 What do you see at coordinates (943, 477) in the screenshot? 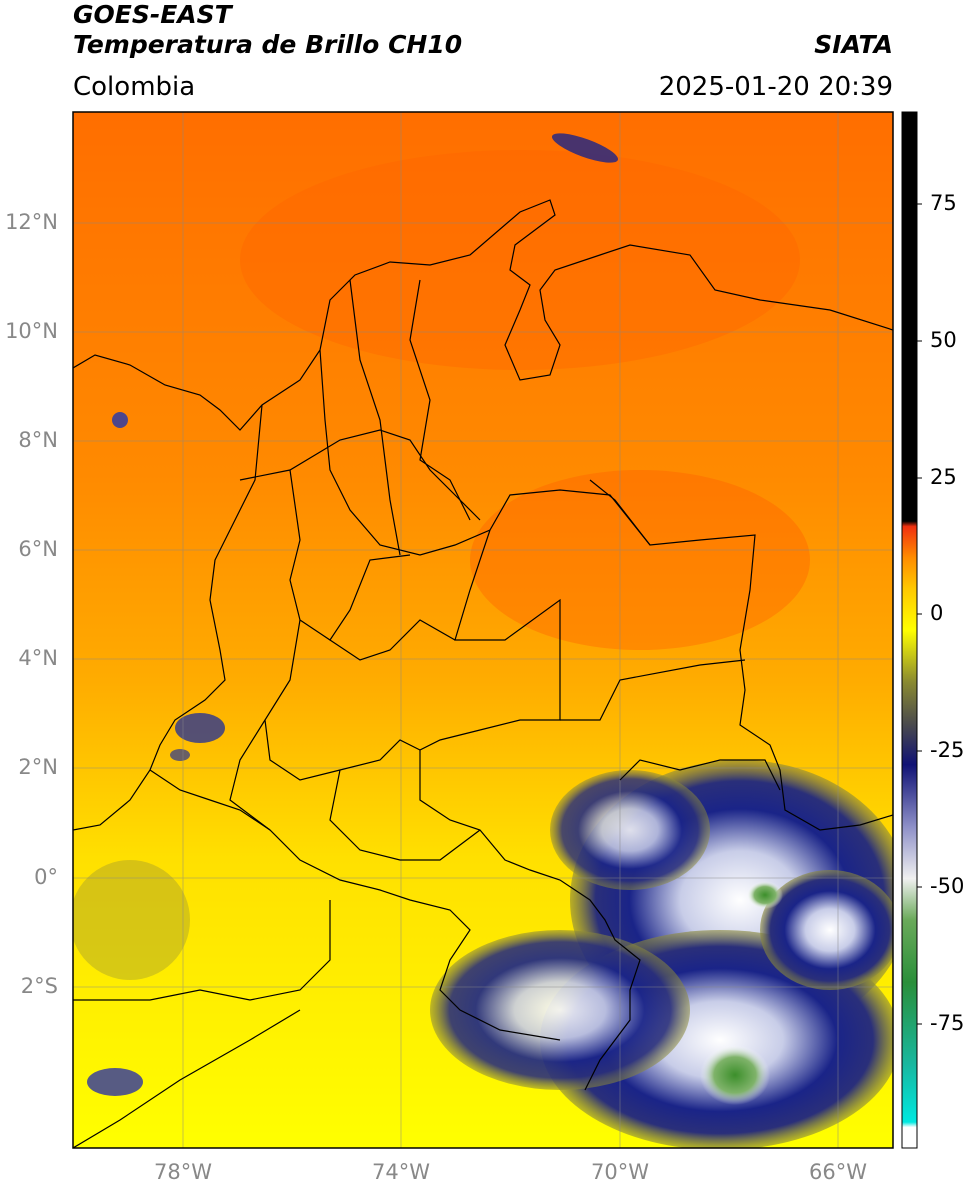
I see `colorbar-tick-25: 25` at bounding box center [943, 477].